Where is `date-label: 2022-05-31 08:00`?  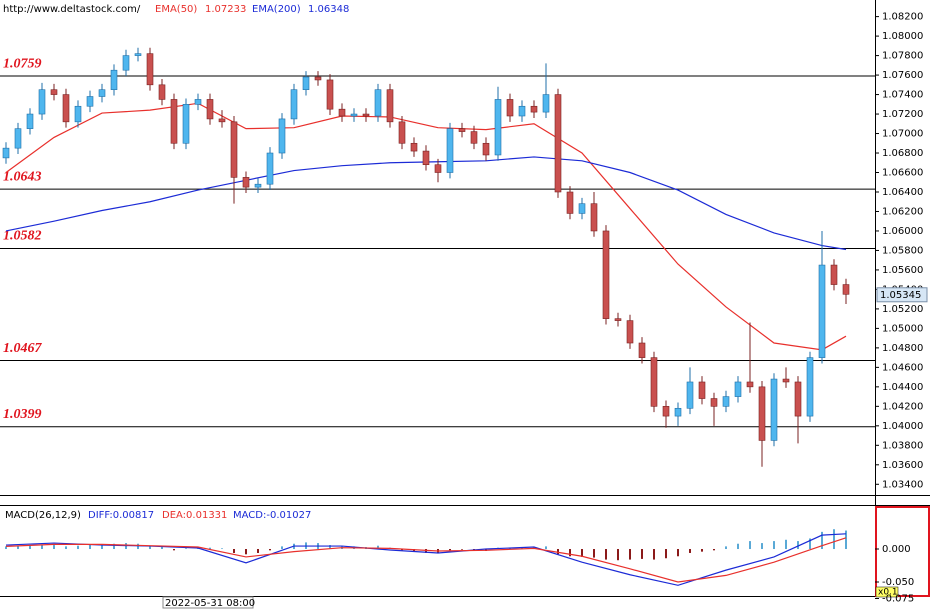 date-label: 2022-05-31 08:00 is located at coordinates (210, 603).